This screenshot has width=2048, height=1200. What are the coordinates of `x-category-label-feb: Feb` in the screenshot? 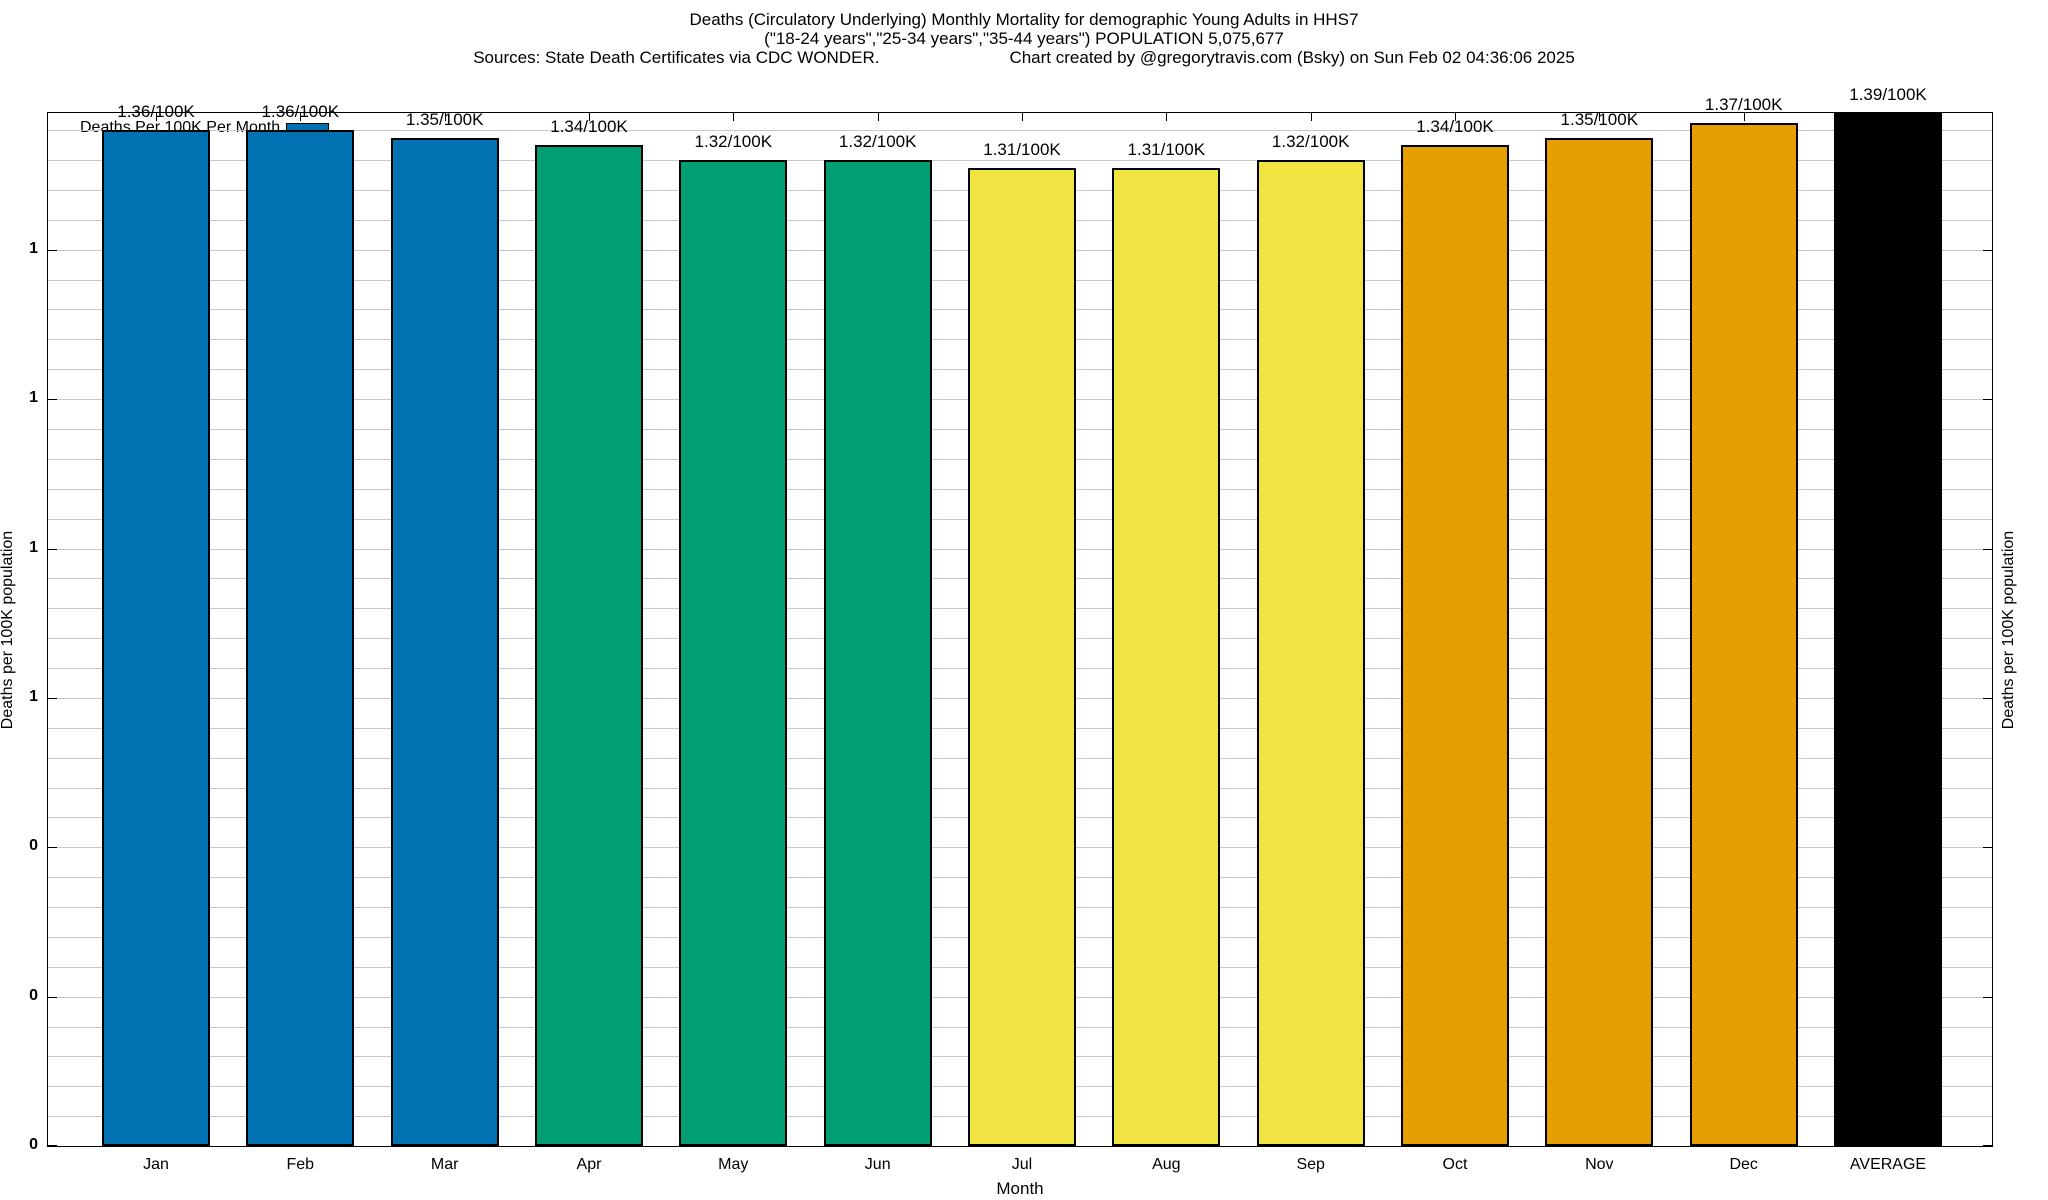 It's located at (300, 1164).